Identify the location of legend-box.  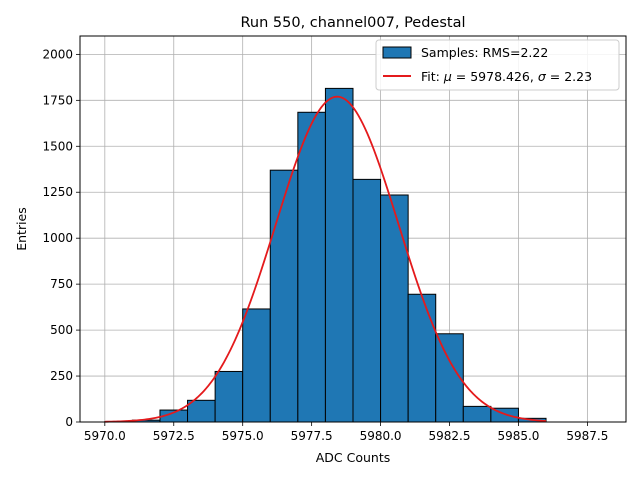
(497, 65).